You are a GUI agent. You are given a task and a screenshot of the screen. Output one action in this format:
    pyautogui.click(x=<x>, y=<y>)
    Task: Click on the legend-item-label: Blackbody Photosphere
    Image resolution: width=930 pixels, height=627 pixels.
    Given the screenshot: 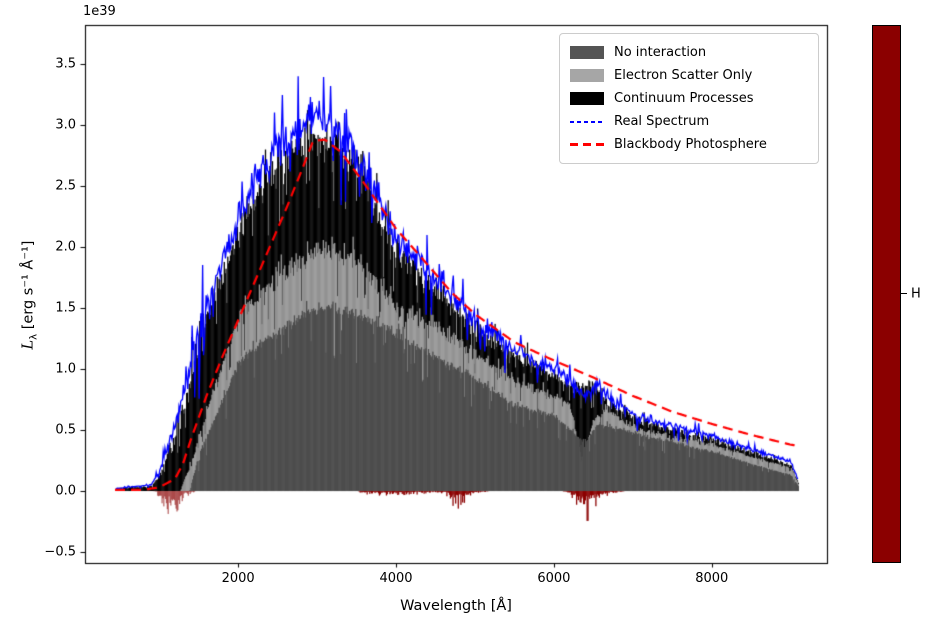 What is the action you would take?
    pyautogui.click(x=690, y=144)
    